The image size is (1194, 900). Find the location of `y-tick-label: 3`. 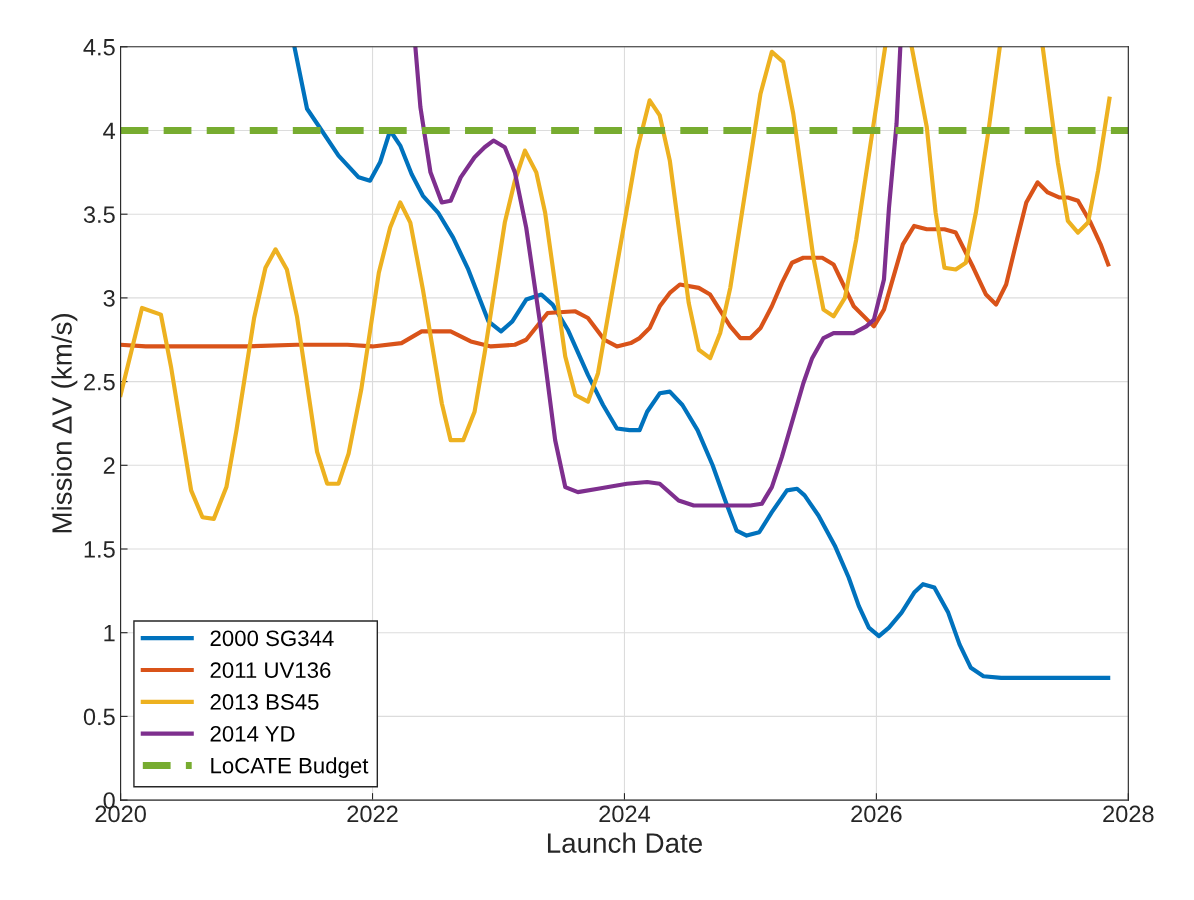

y-tick-label: 3 is located at coordinates (109, 298).